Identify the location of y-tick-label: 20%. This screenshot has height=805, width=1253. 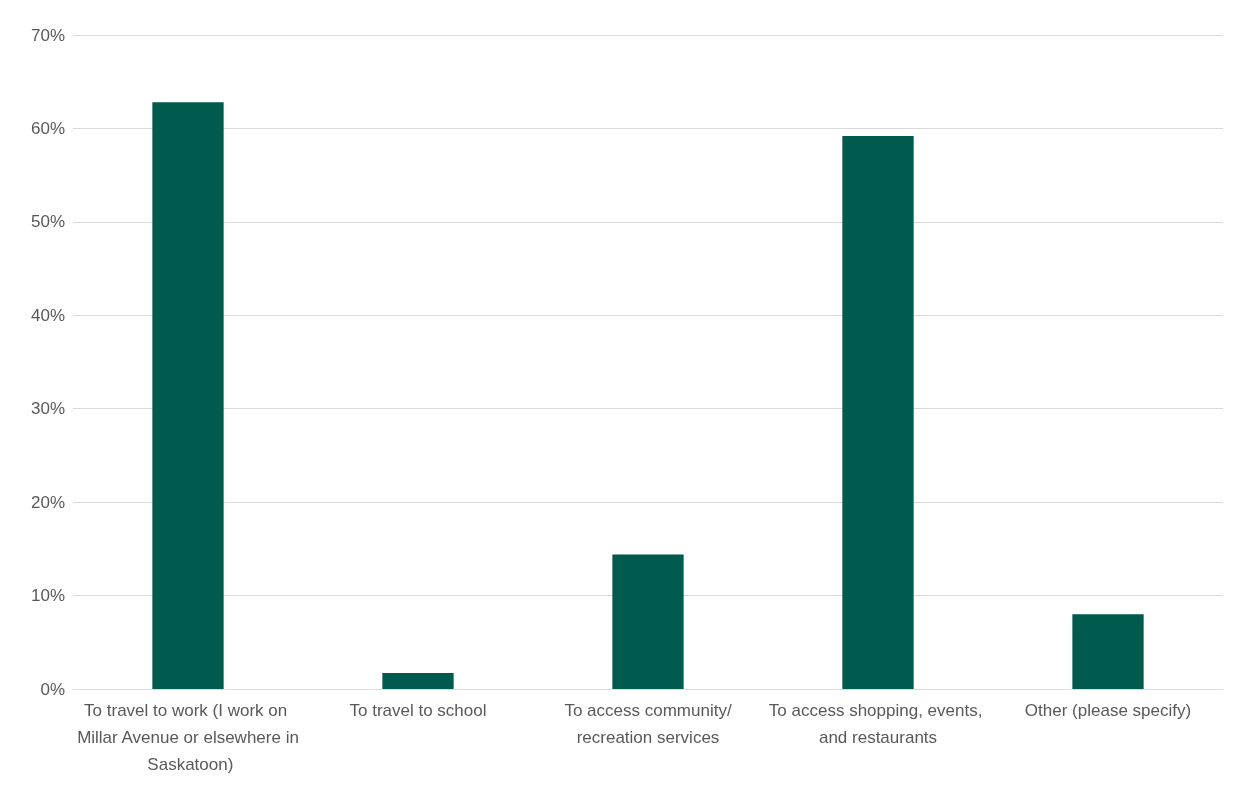
(47, 502).